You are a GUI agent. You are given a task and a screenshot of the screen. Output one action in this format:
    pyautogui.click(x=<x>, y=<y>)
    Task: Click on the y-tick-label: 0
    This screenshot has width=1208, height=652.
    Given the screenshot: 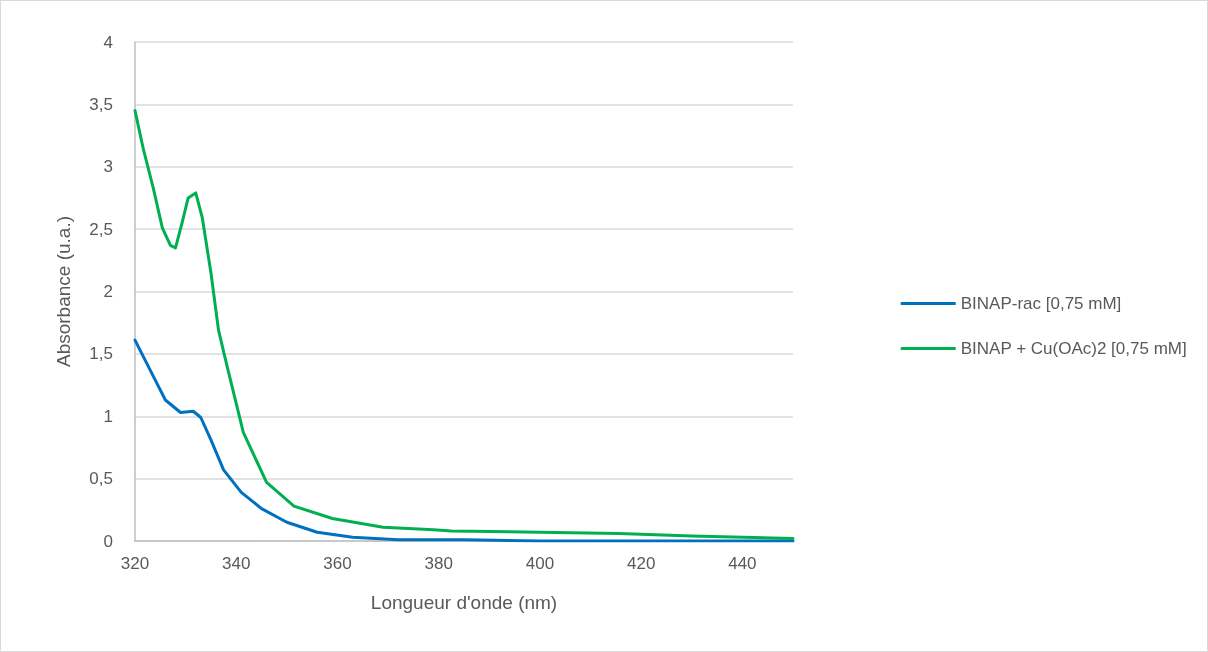 What is the action you would take?
    pyautogui.click(x=108, y=541)
    